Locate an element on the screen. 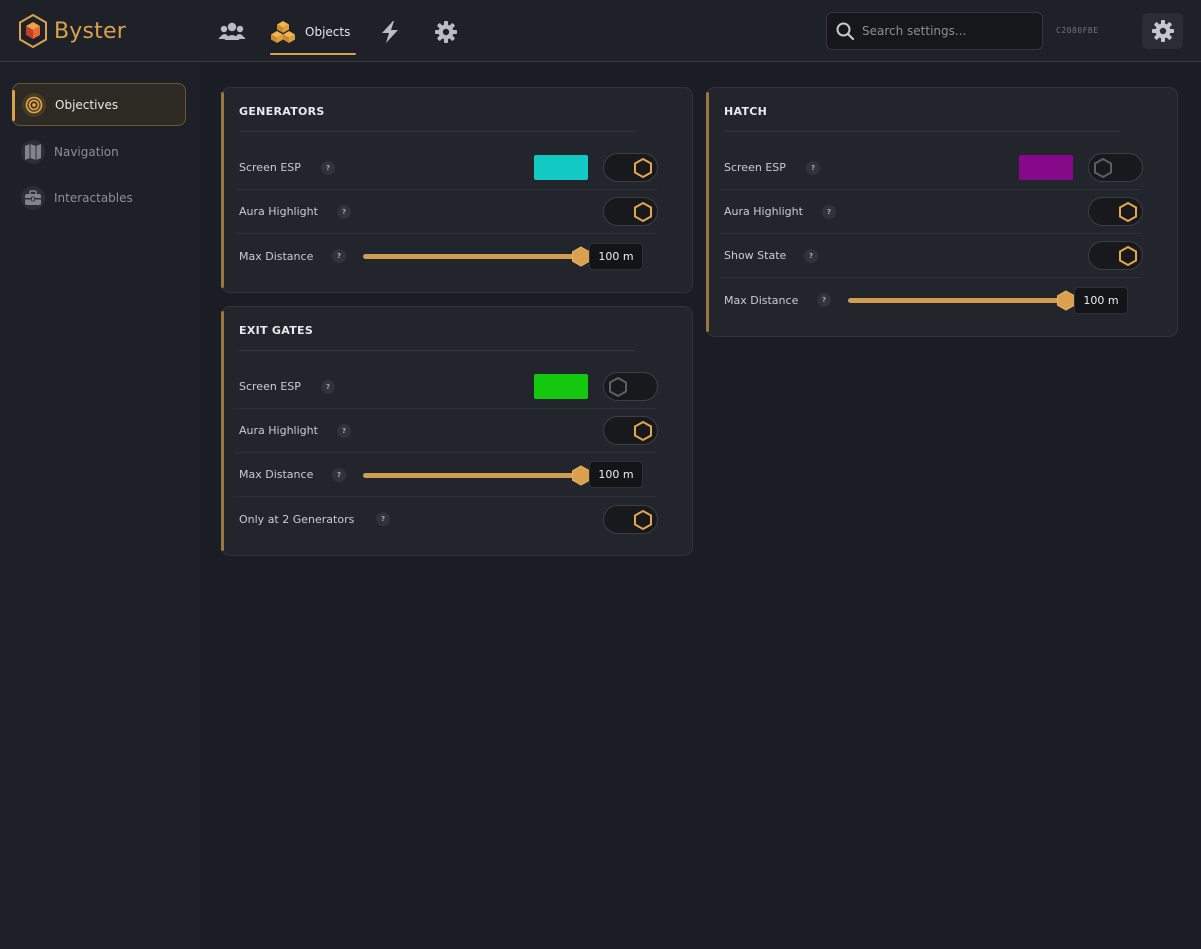 The height and width of the screenshot is (949, 1201). only-at-2-generators-toggle is located at coordinates (630, 519).